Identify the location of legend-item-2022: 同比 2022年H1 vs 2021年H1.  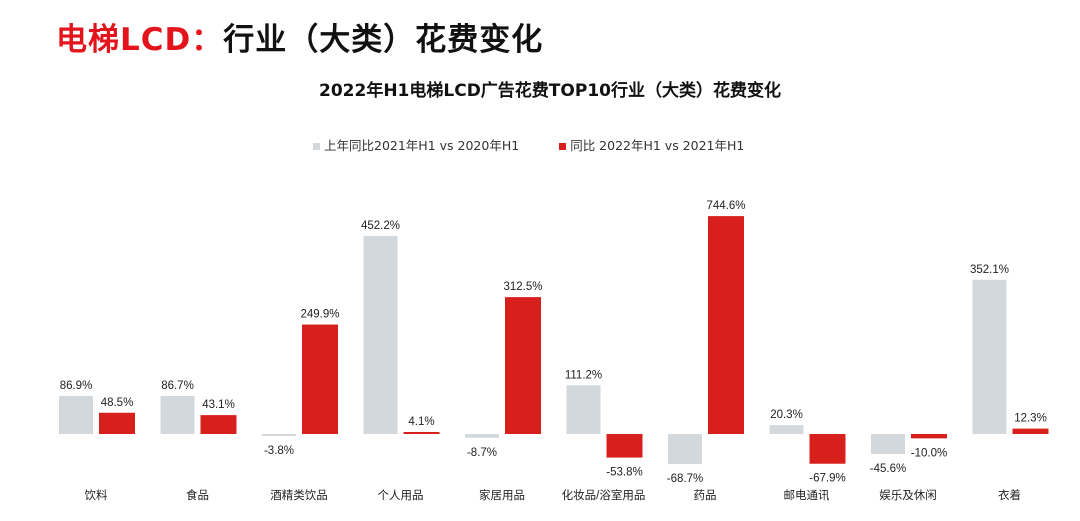
(651, 144).